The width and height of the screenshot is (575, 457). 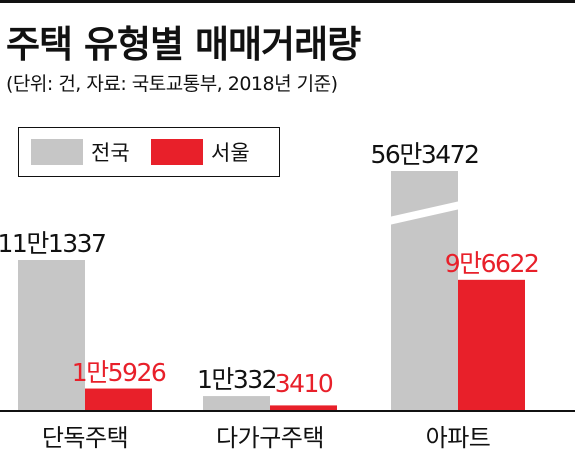 I want to click on legend-label-national: 전국, so click(x=110, y=153).